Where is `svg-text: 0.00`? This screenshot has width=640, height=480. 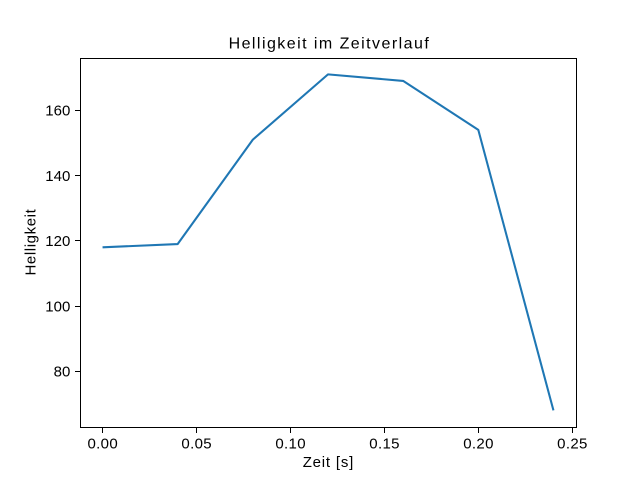 svg-text: 0.00 is located at coordinates (102, 443).